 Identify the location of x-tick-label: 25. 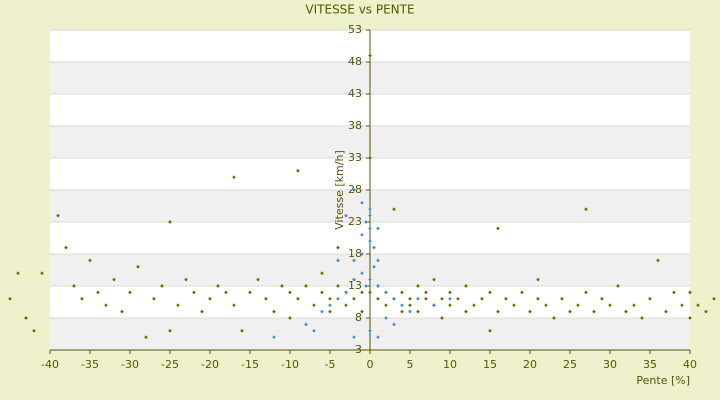
(570, 364).